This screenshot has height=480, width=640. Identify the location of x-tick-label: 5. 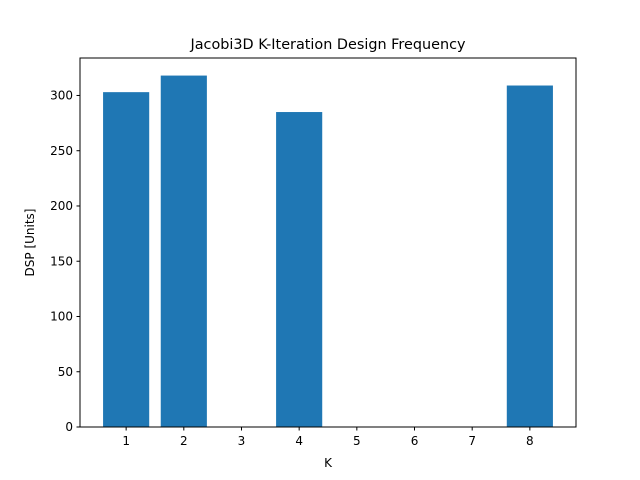
(357, 441).